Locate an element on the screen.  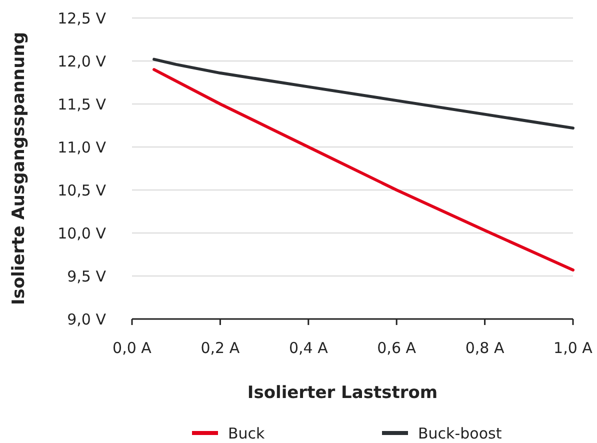
legend-label: Buck-boost is located at coordinates (460, 433).